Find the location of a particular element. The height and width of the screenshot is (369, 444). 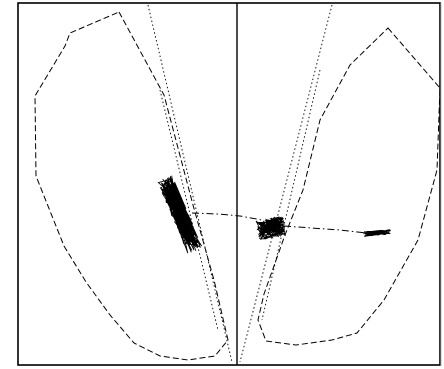

left-cluster-core is located at coordinates (177, 204).